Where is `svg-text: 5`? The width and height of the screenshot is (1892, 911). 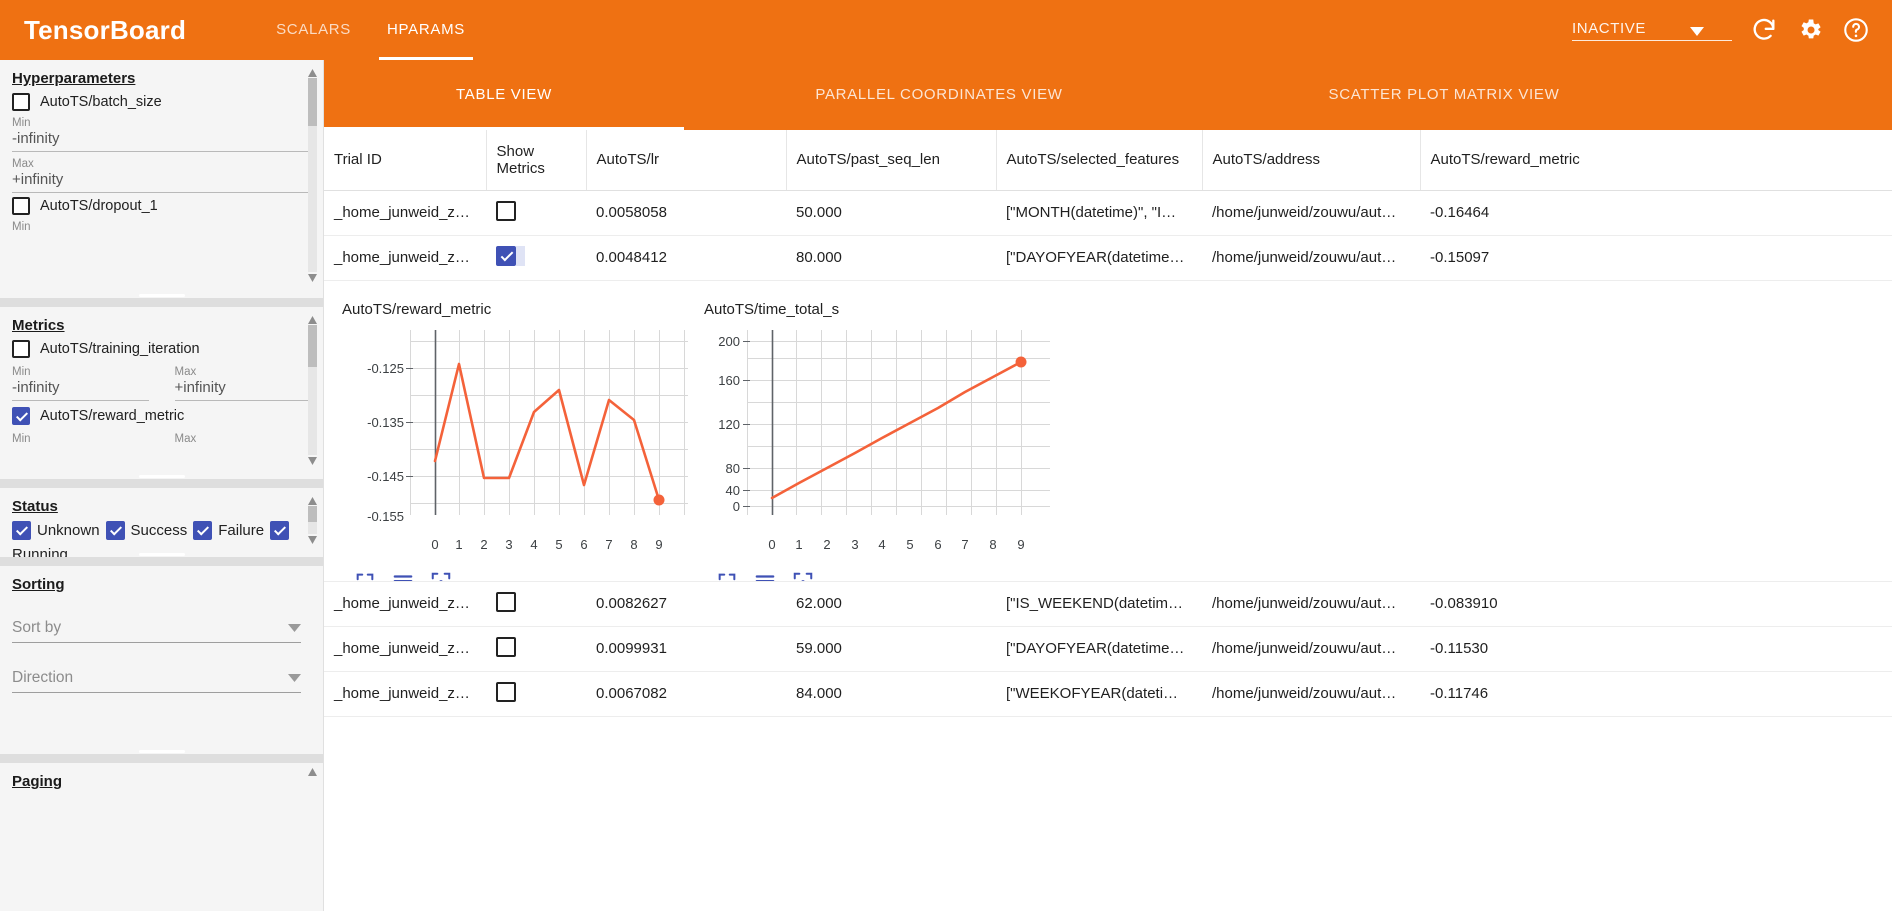 svg-text: 5 is located at coordinates (558, 544).